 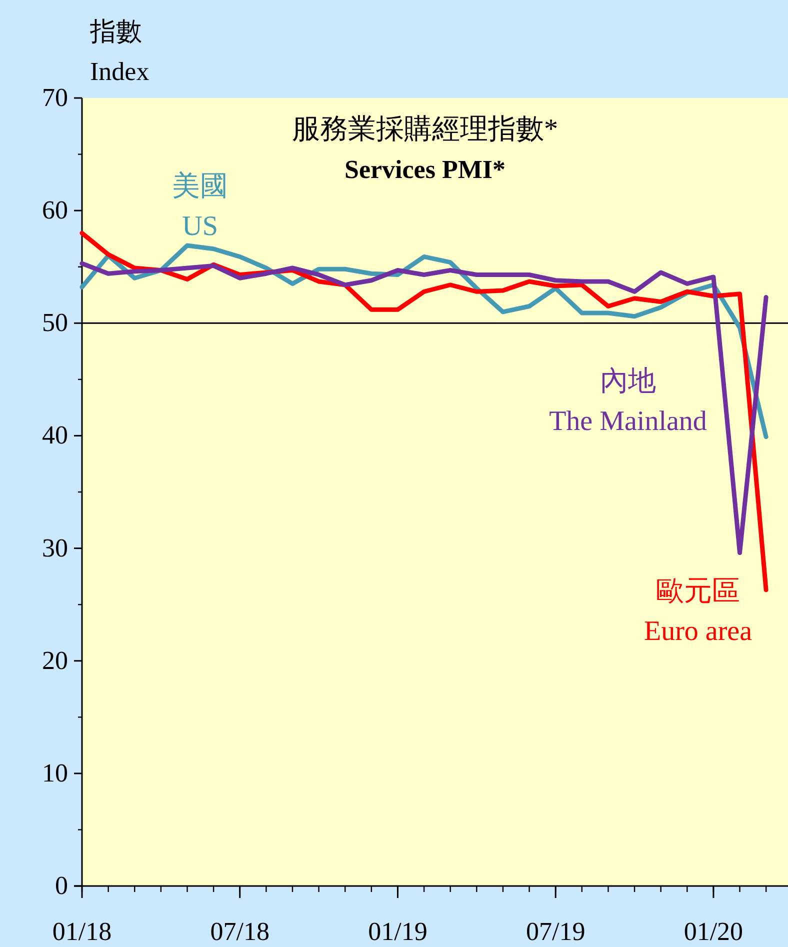 What do you see at coordinates (240, 931) in the screenshot?
I see `x-tick-label: 07/18` at bounding box center [240, 931].